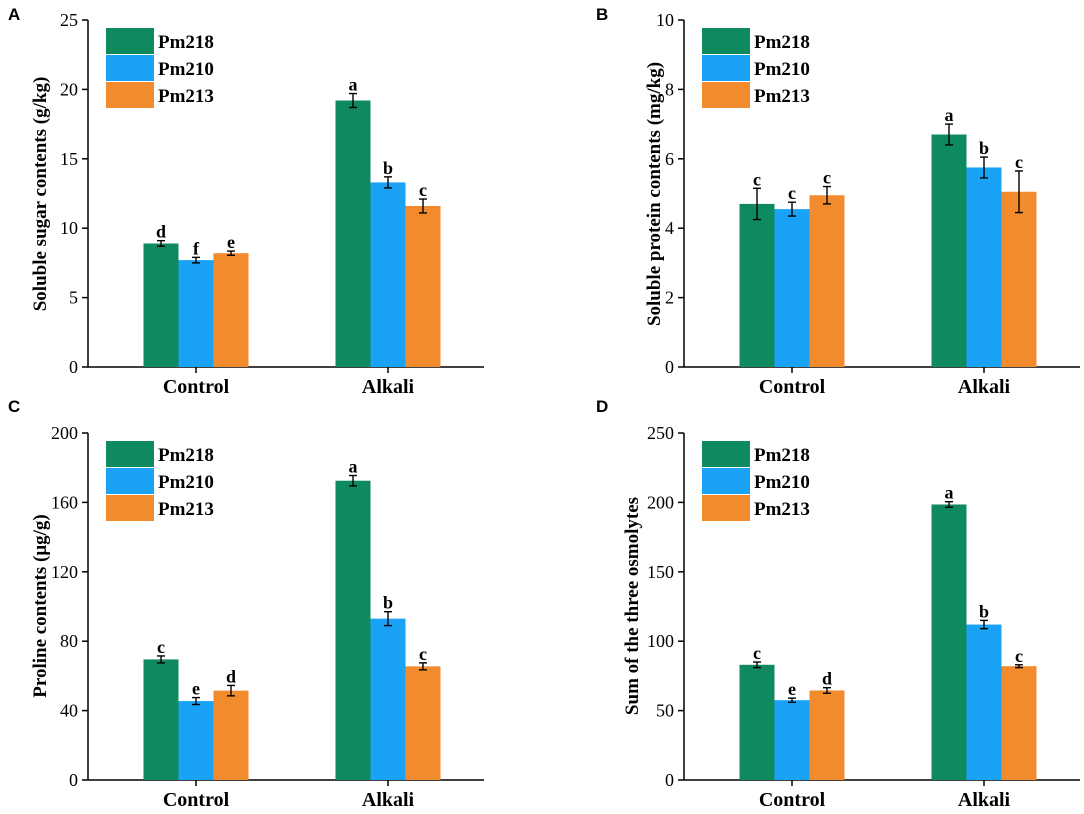 Image resolution: width=1084 pixels, height=814 pixels. What do you see at coordinates (73, 298) in the screenshot?
I see `y-tick-label: 5` at bounding box center [73, 298].